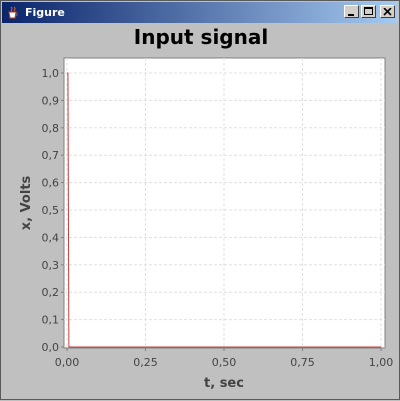  Describe the element at coordinates (224, 383) in the screenshot. I see `x-axis-label: t, sec` at that location.